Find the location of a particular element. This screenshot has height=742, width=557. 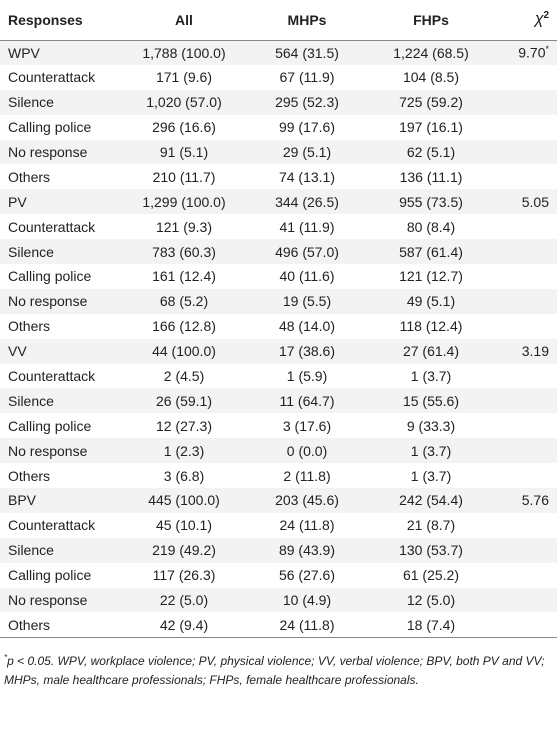

data-cell: 11 (64.7) is located at coordinates (307, 400).